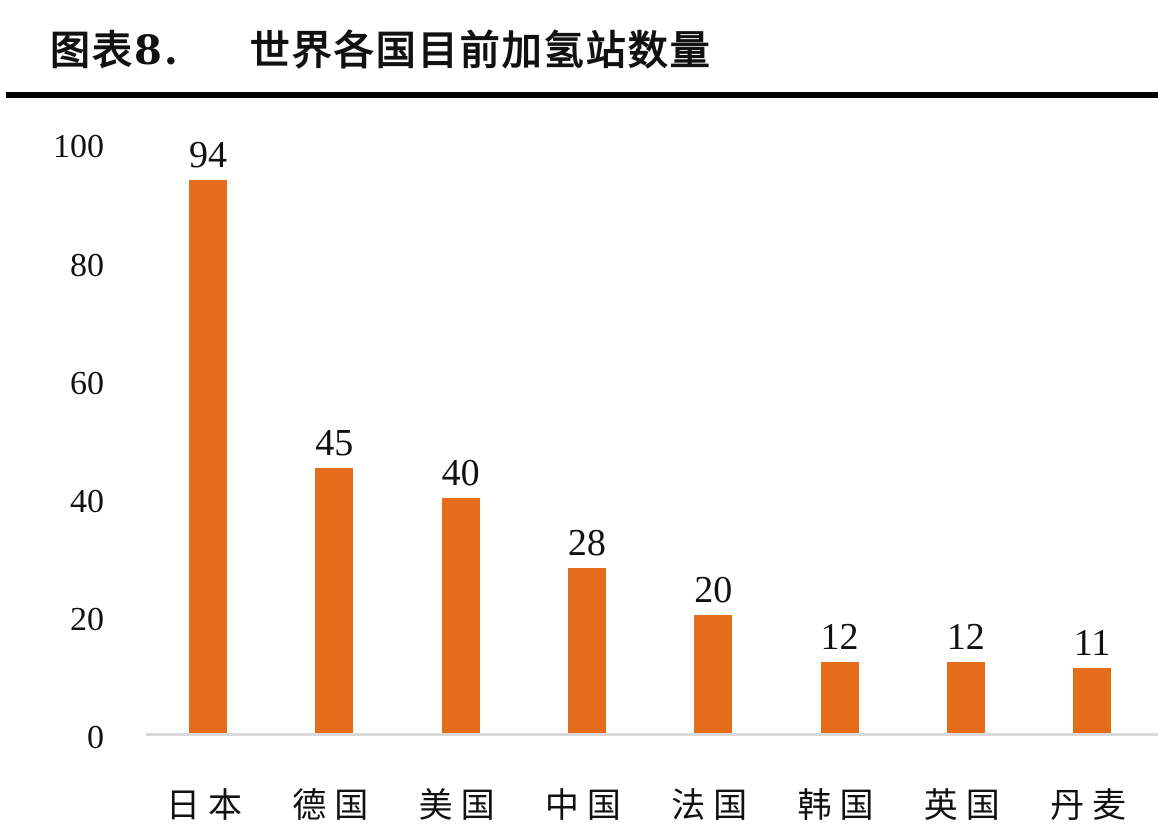 The image size is (1158, 834). What do you see at coordinates (582, 95) in the screenshot?
I see `title-divider` at bounding box center [582, 95].